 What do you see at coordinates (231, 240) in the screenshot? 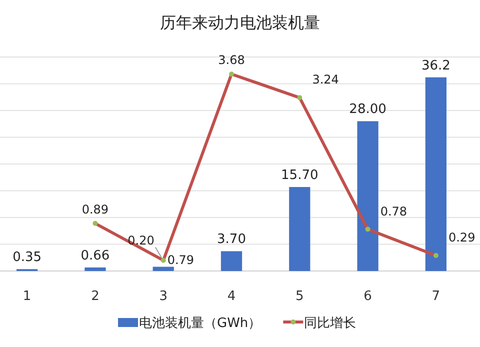
I see `data-label: 3.70` at bounding box center [231, 240].